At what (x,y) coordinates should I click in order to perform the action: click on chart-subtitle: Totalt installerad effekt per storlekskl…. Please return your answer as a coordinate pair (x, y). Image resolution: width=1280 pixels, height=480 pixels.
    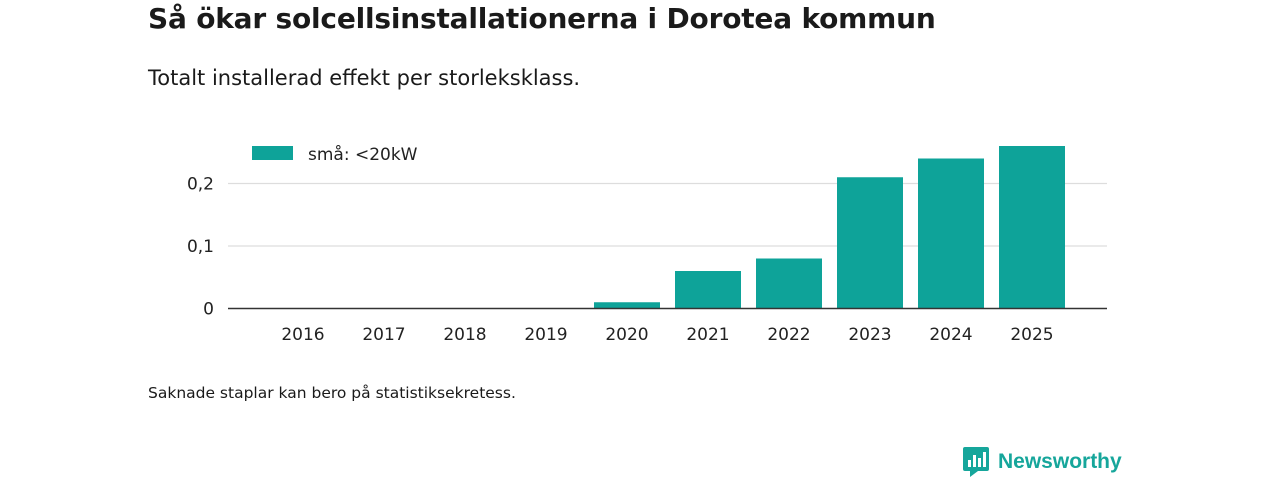
    Looking at the image, I should click on (364, 78).